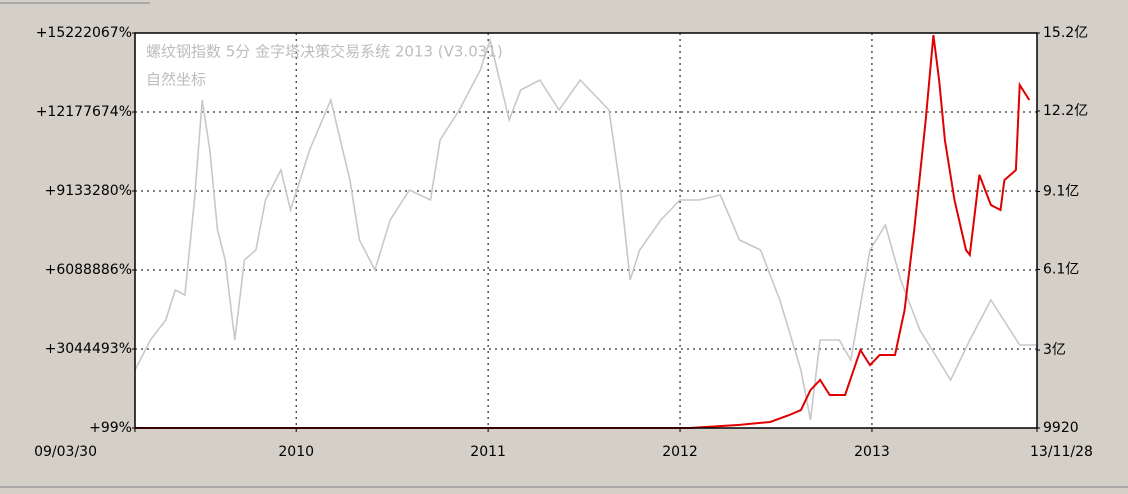 This screenshot has width=1128, height=494. What do you see at coordinates (88, 270) in the screenshot?
I see `y-tick-label: +6088886%` at bounding box center [88, 270].